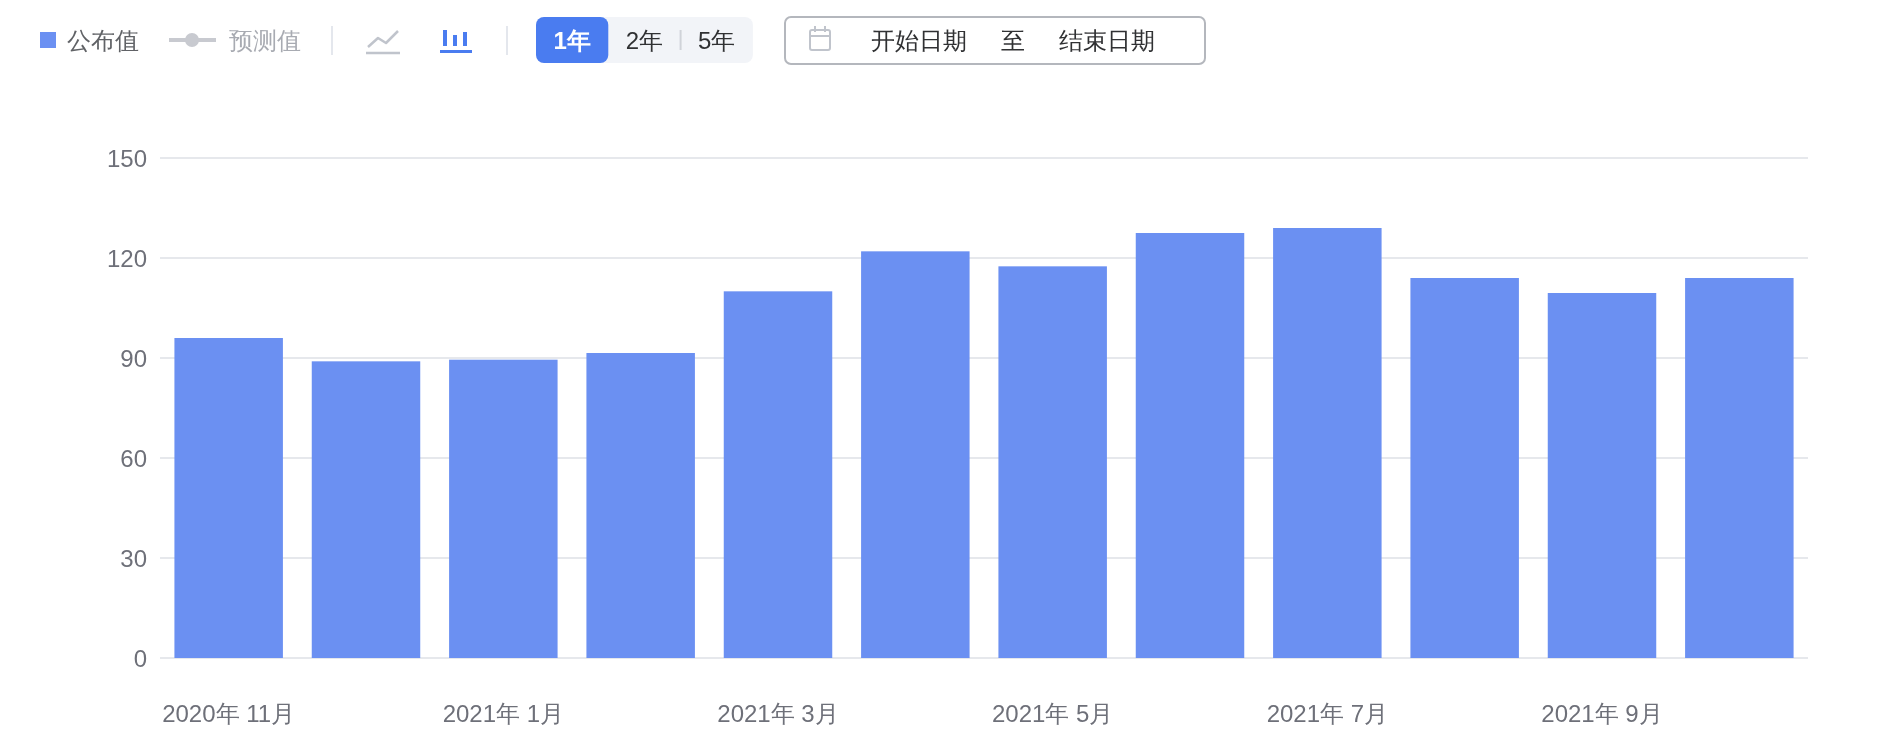 The image size is (1888, 746). Describe the element at coordinates (140, 658) in the screenshot. I see `y-tick-label: 0` at that location.